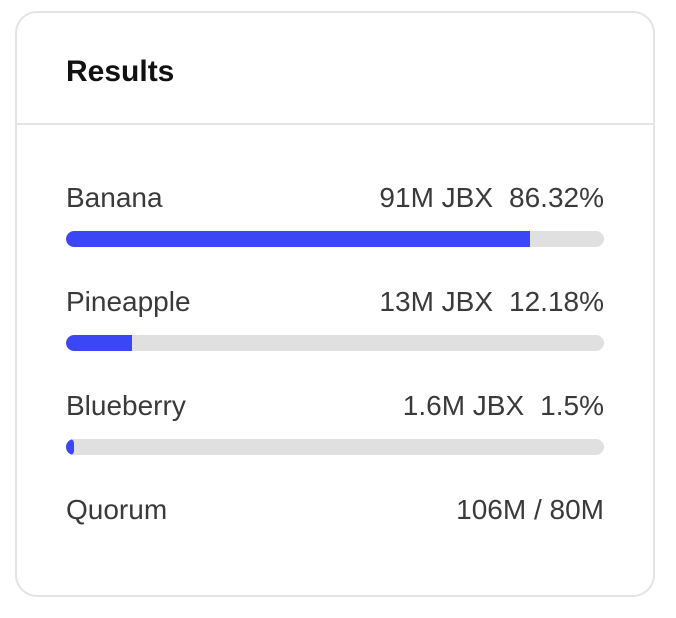  I want to click on option-amount: 91M JBX, so click(436, 197).